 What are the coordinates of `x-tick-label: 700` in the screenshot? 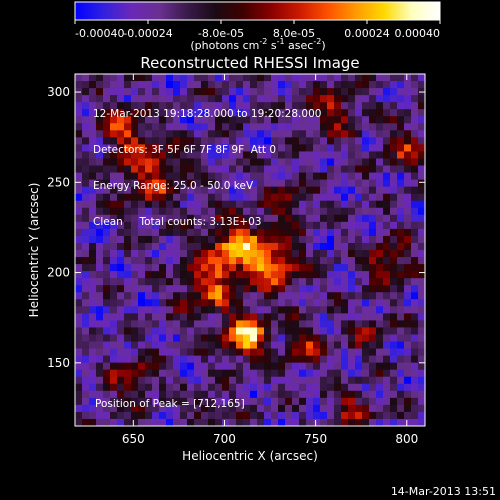 It's located at (224, 439).